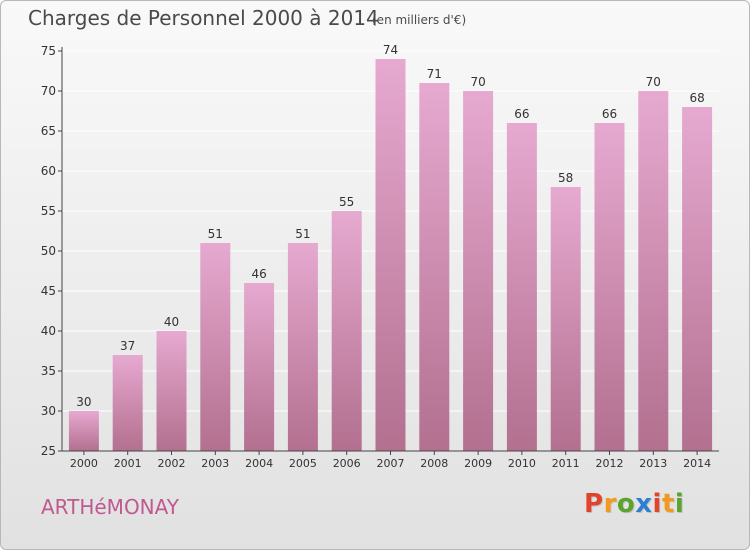  I want to click on y-tick-label: 35, so click(48, 371).